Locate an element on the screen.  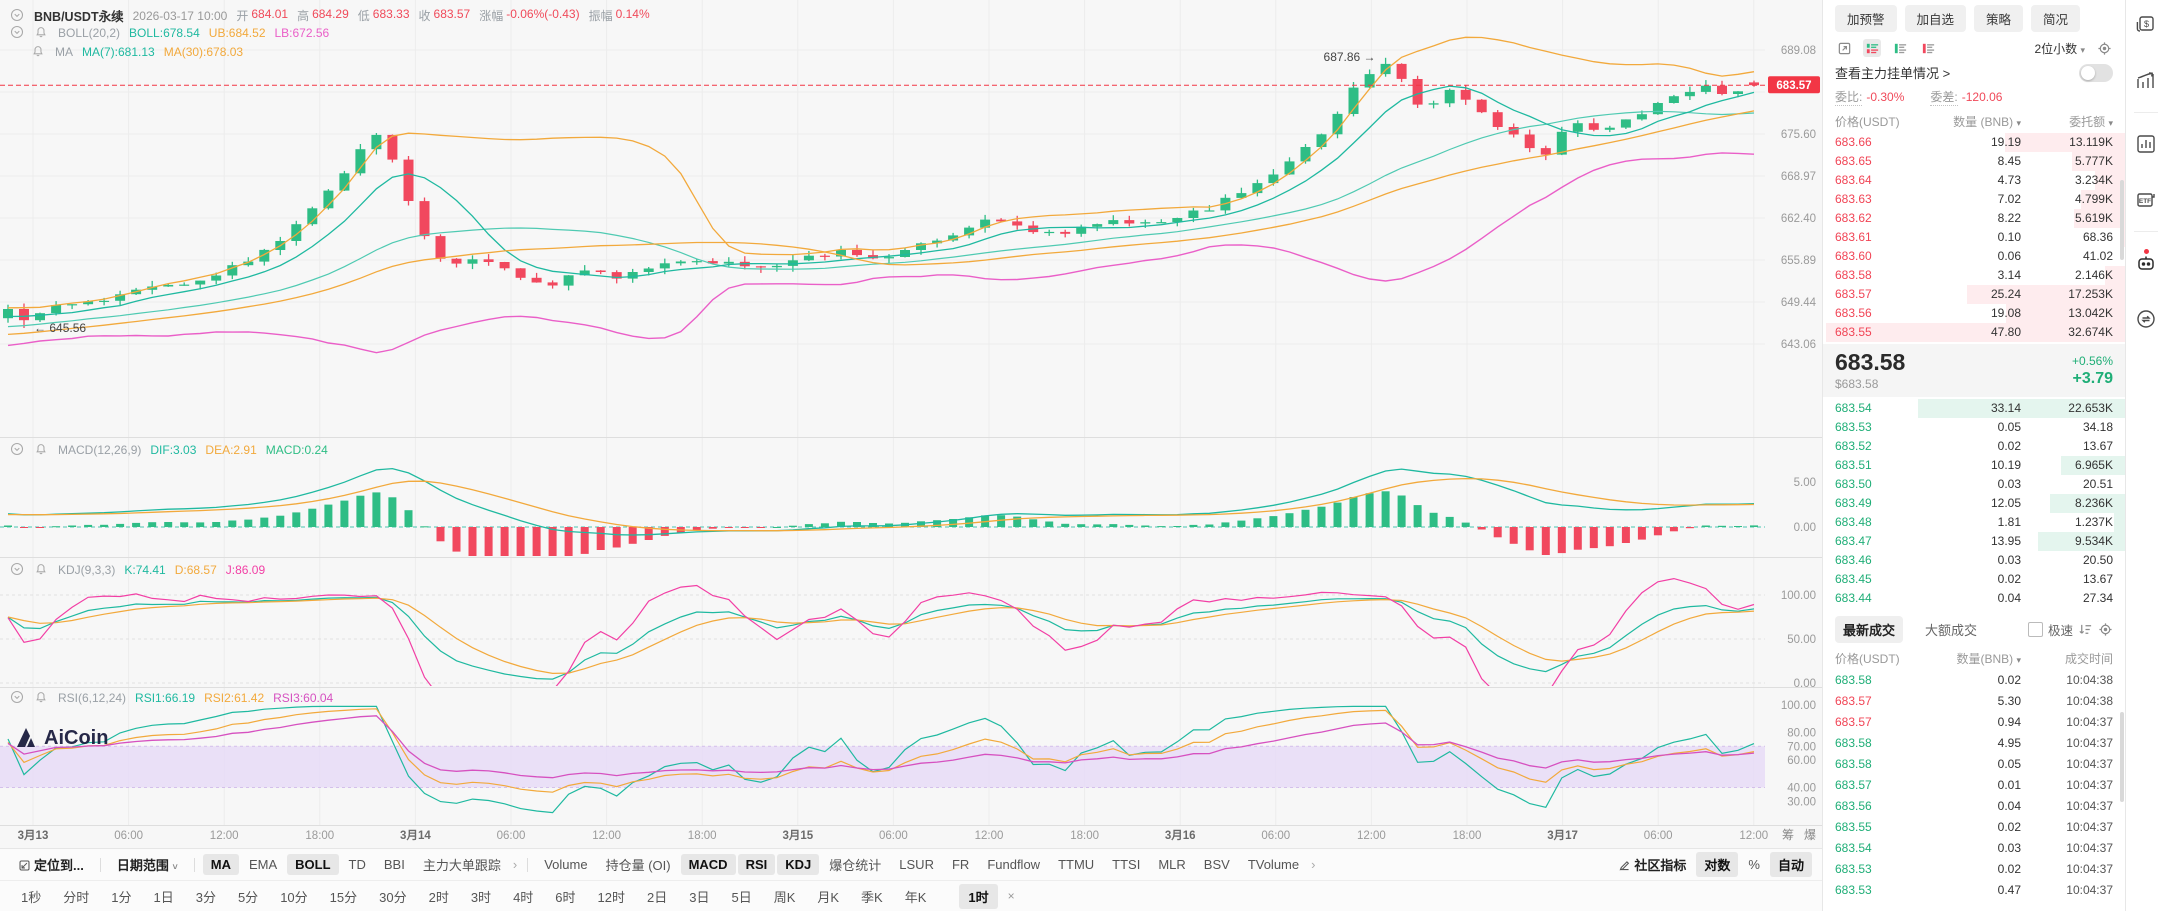
timeframe-2时: 2时 is located at coordinates (438, 897).